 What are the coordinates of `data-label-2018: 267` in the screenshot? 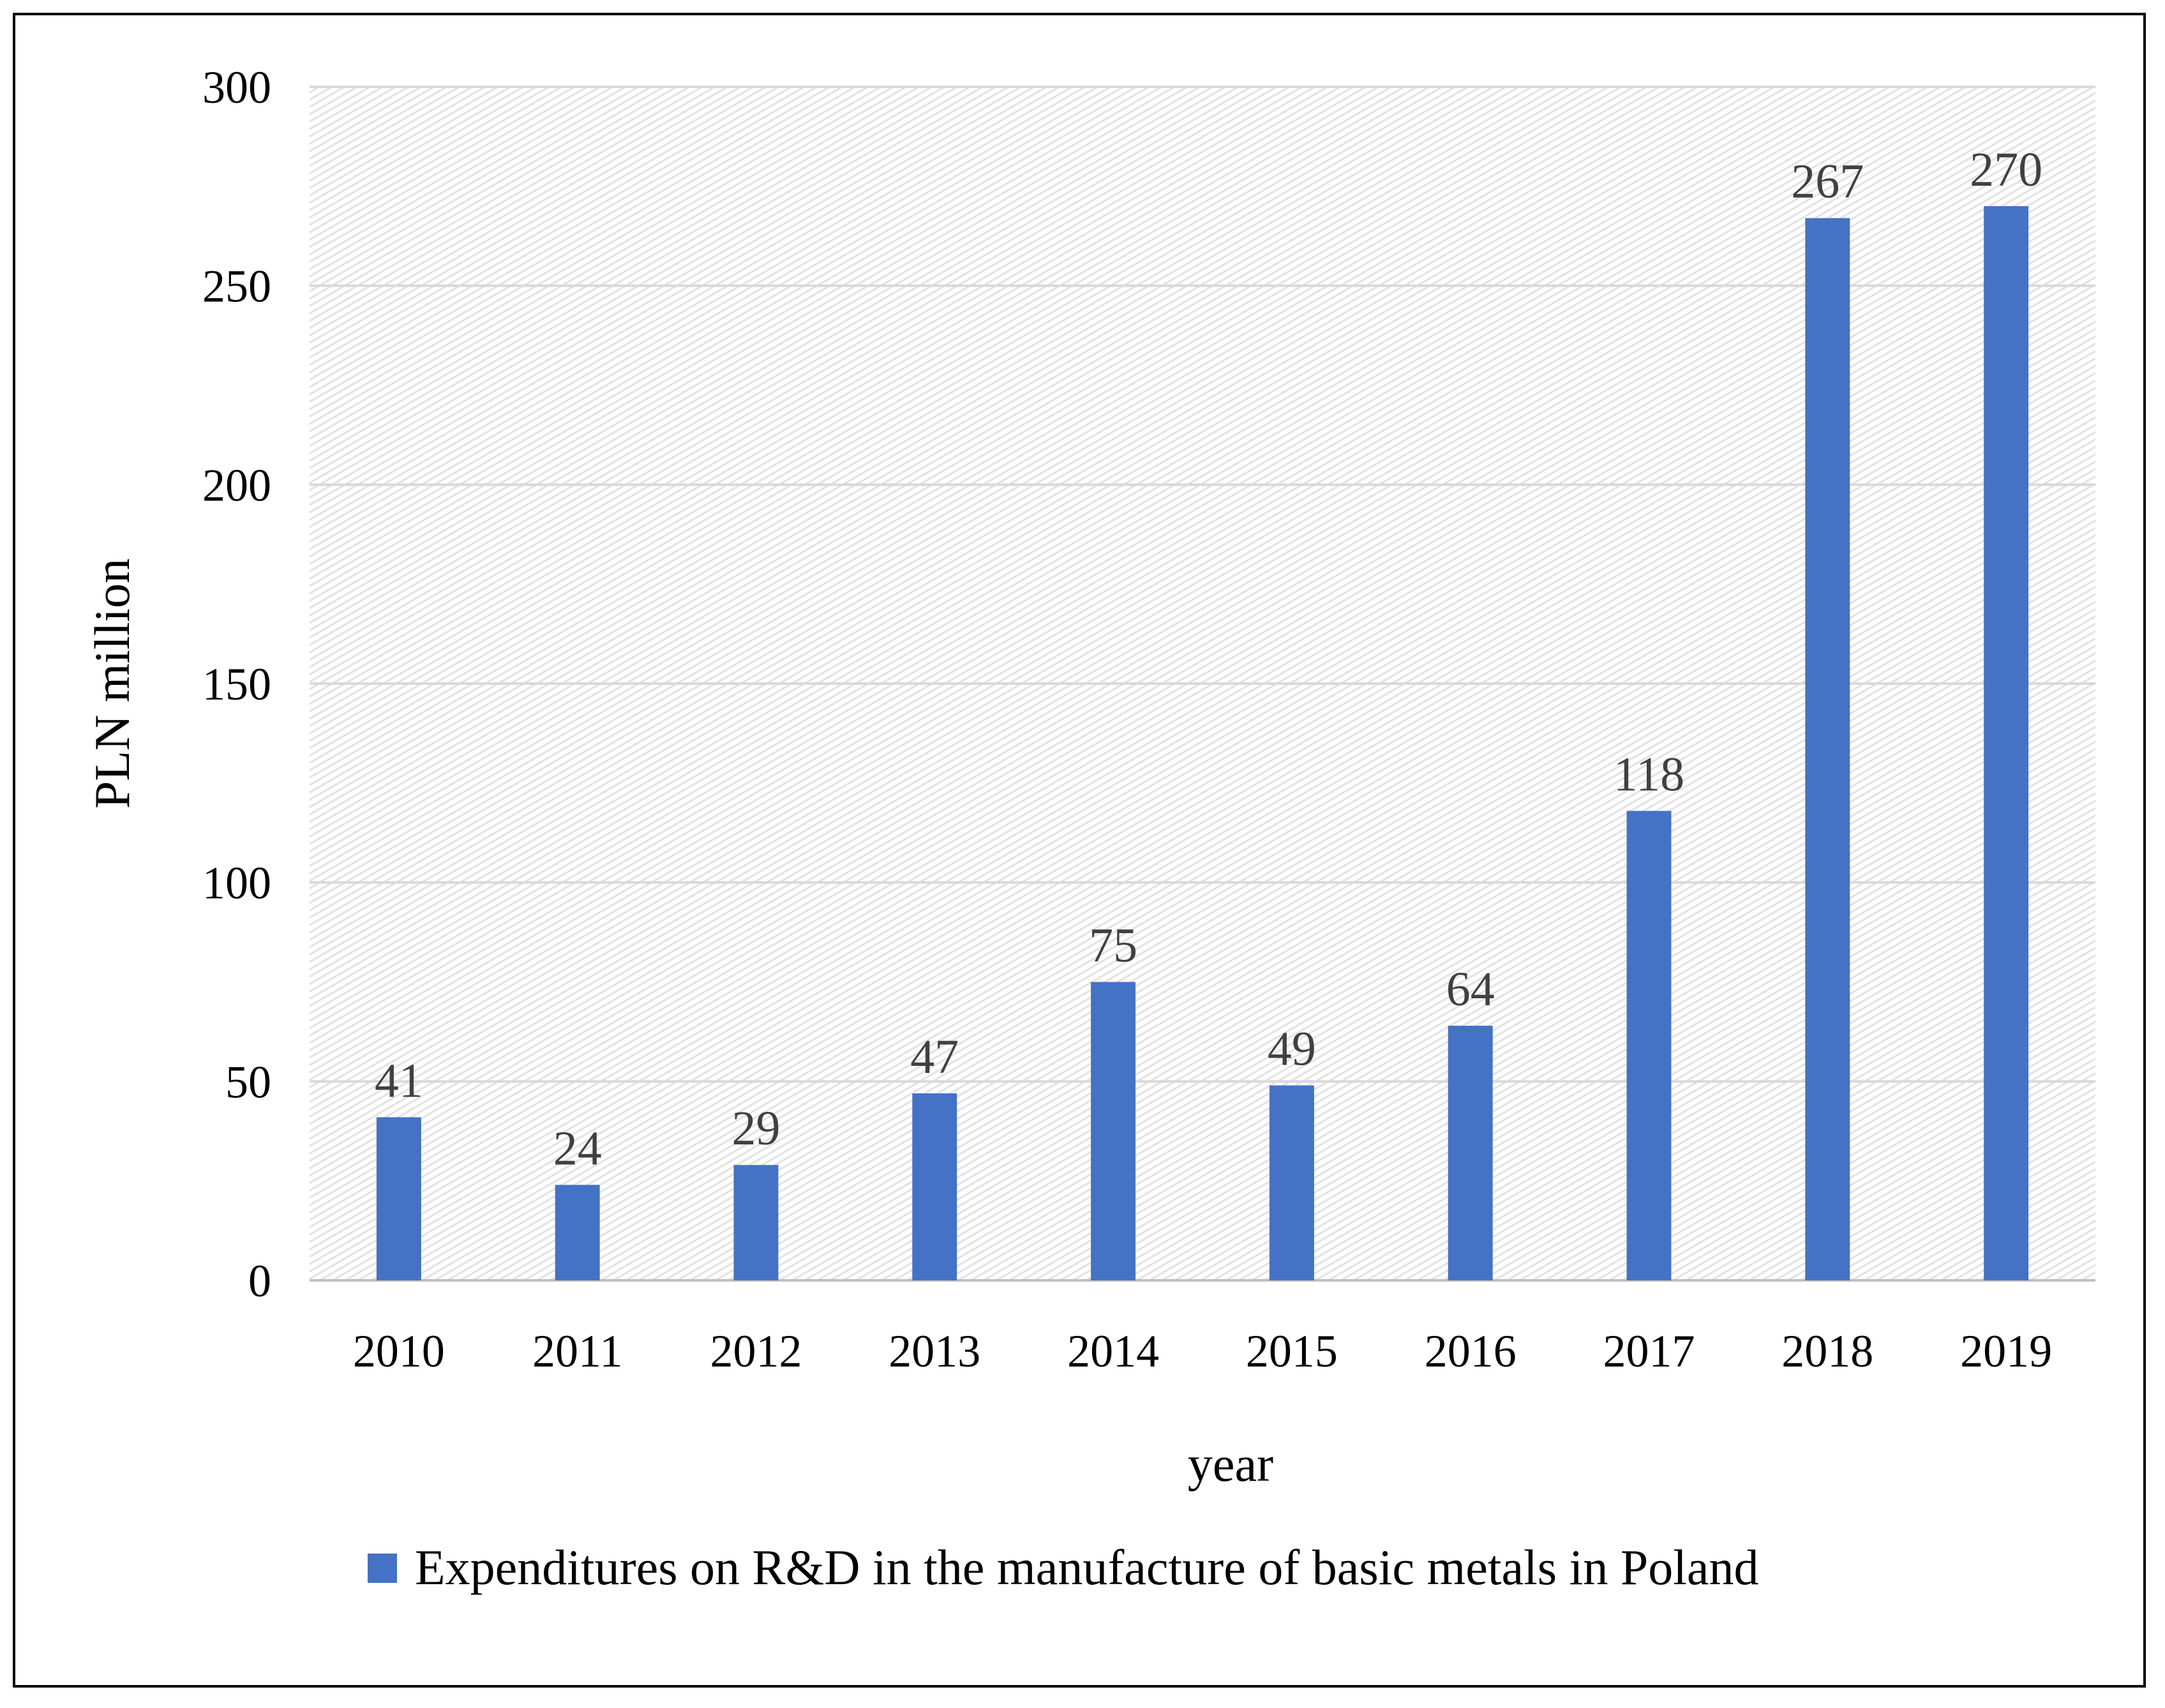 It's located at (1827, 182).